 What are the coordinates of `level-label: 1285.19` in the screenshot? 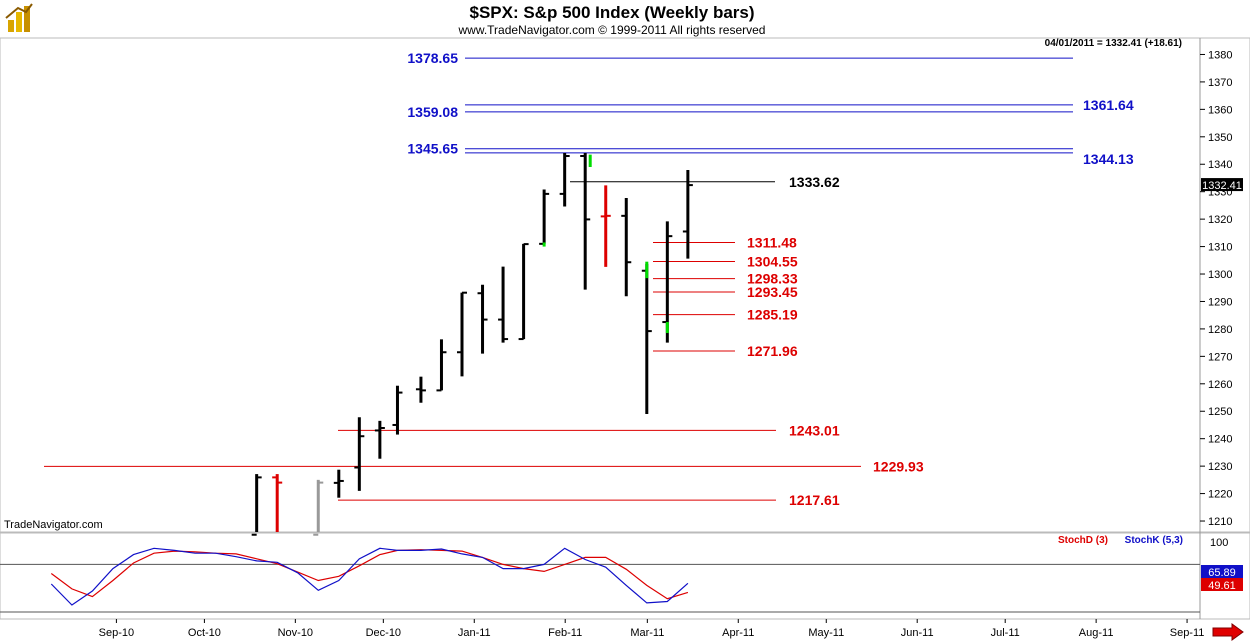 It's located at (772, 315).